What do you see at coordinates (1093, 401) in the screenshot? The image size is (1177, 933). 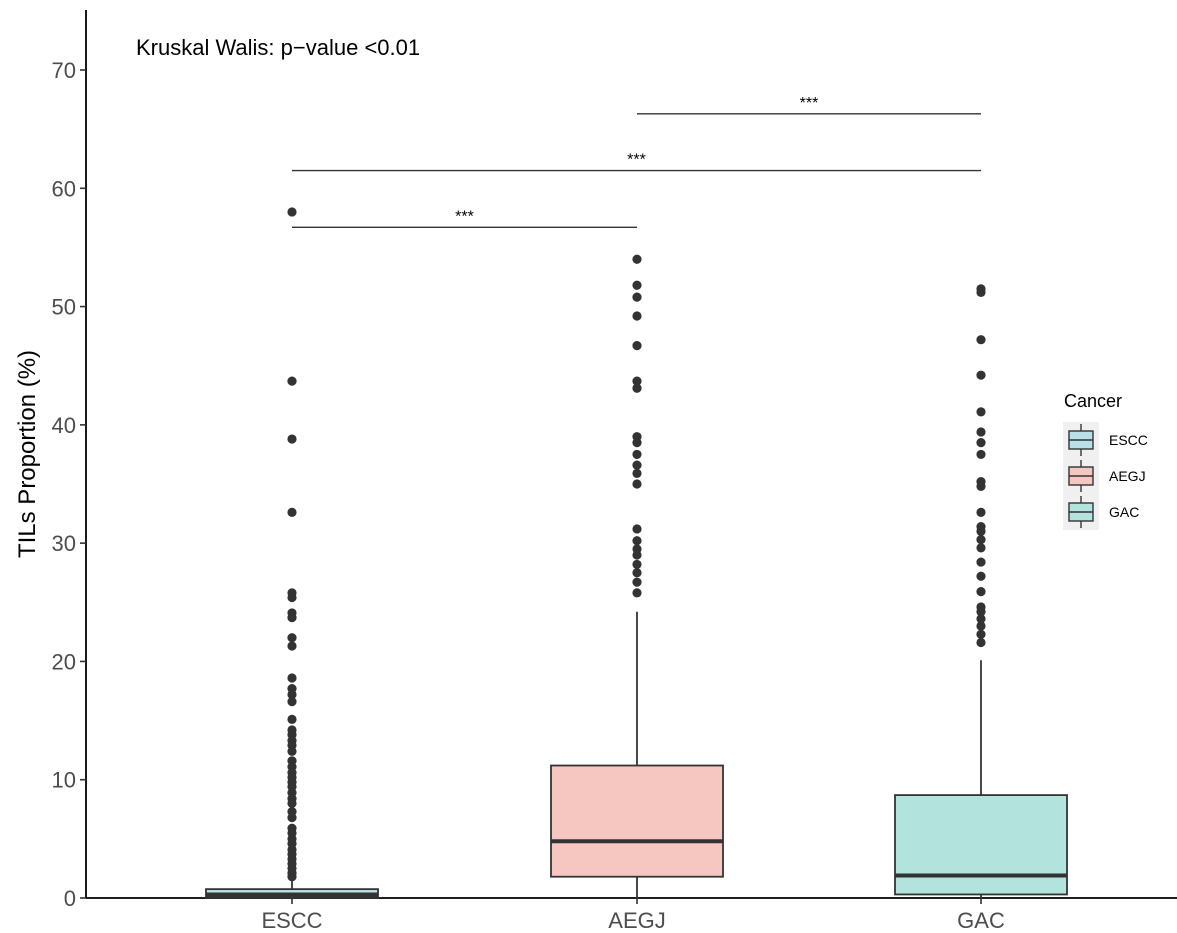 I see `legend-title: Cancer` at bounding box center [1093, 401].